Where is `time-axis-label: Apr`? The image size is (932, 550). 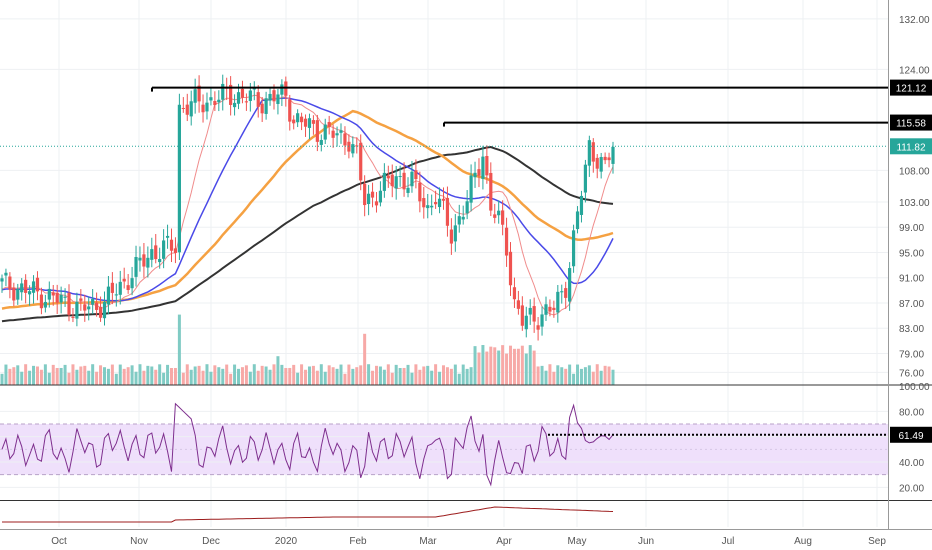 time-axis-label: Apr is located at coordinates (504, 541).